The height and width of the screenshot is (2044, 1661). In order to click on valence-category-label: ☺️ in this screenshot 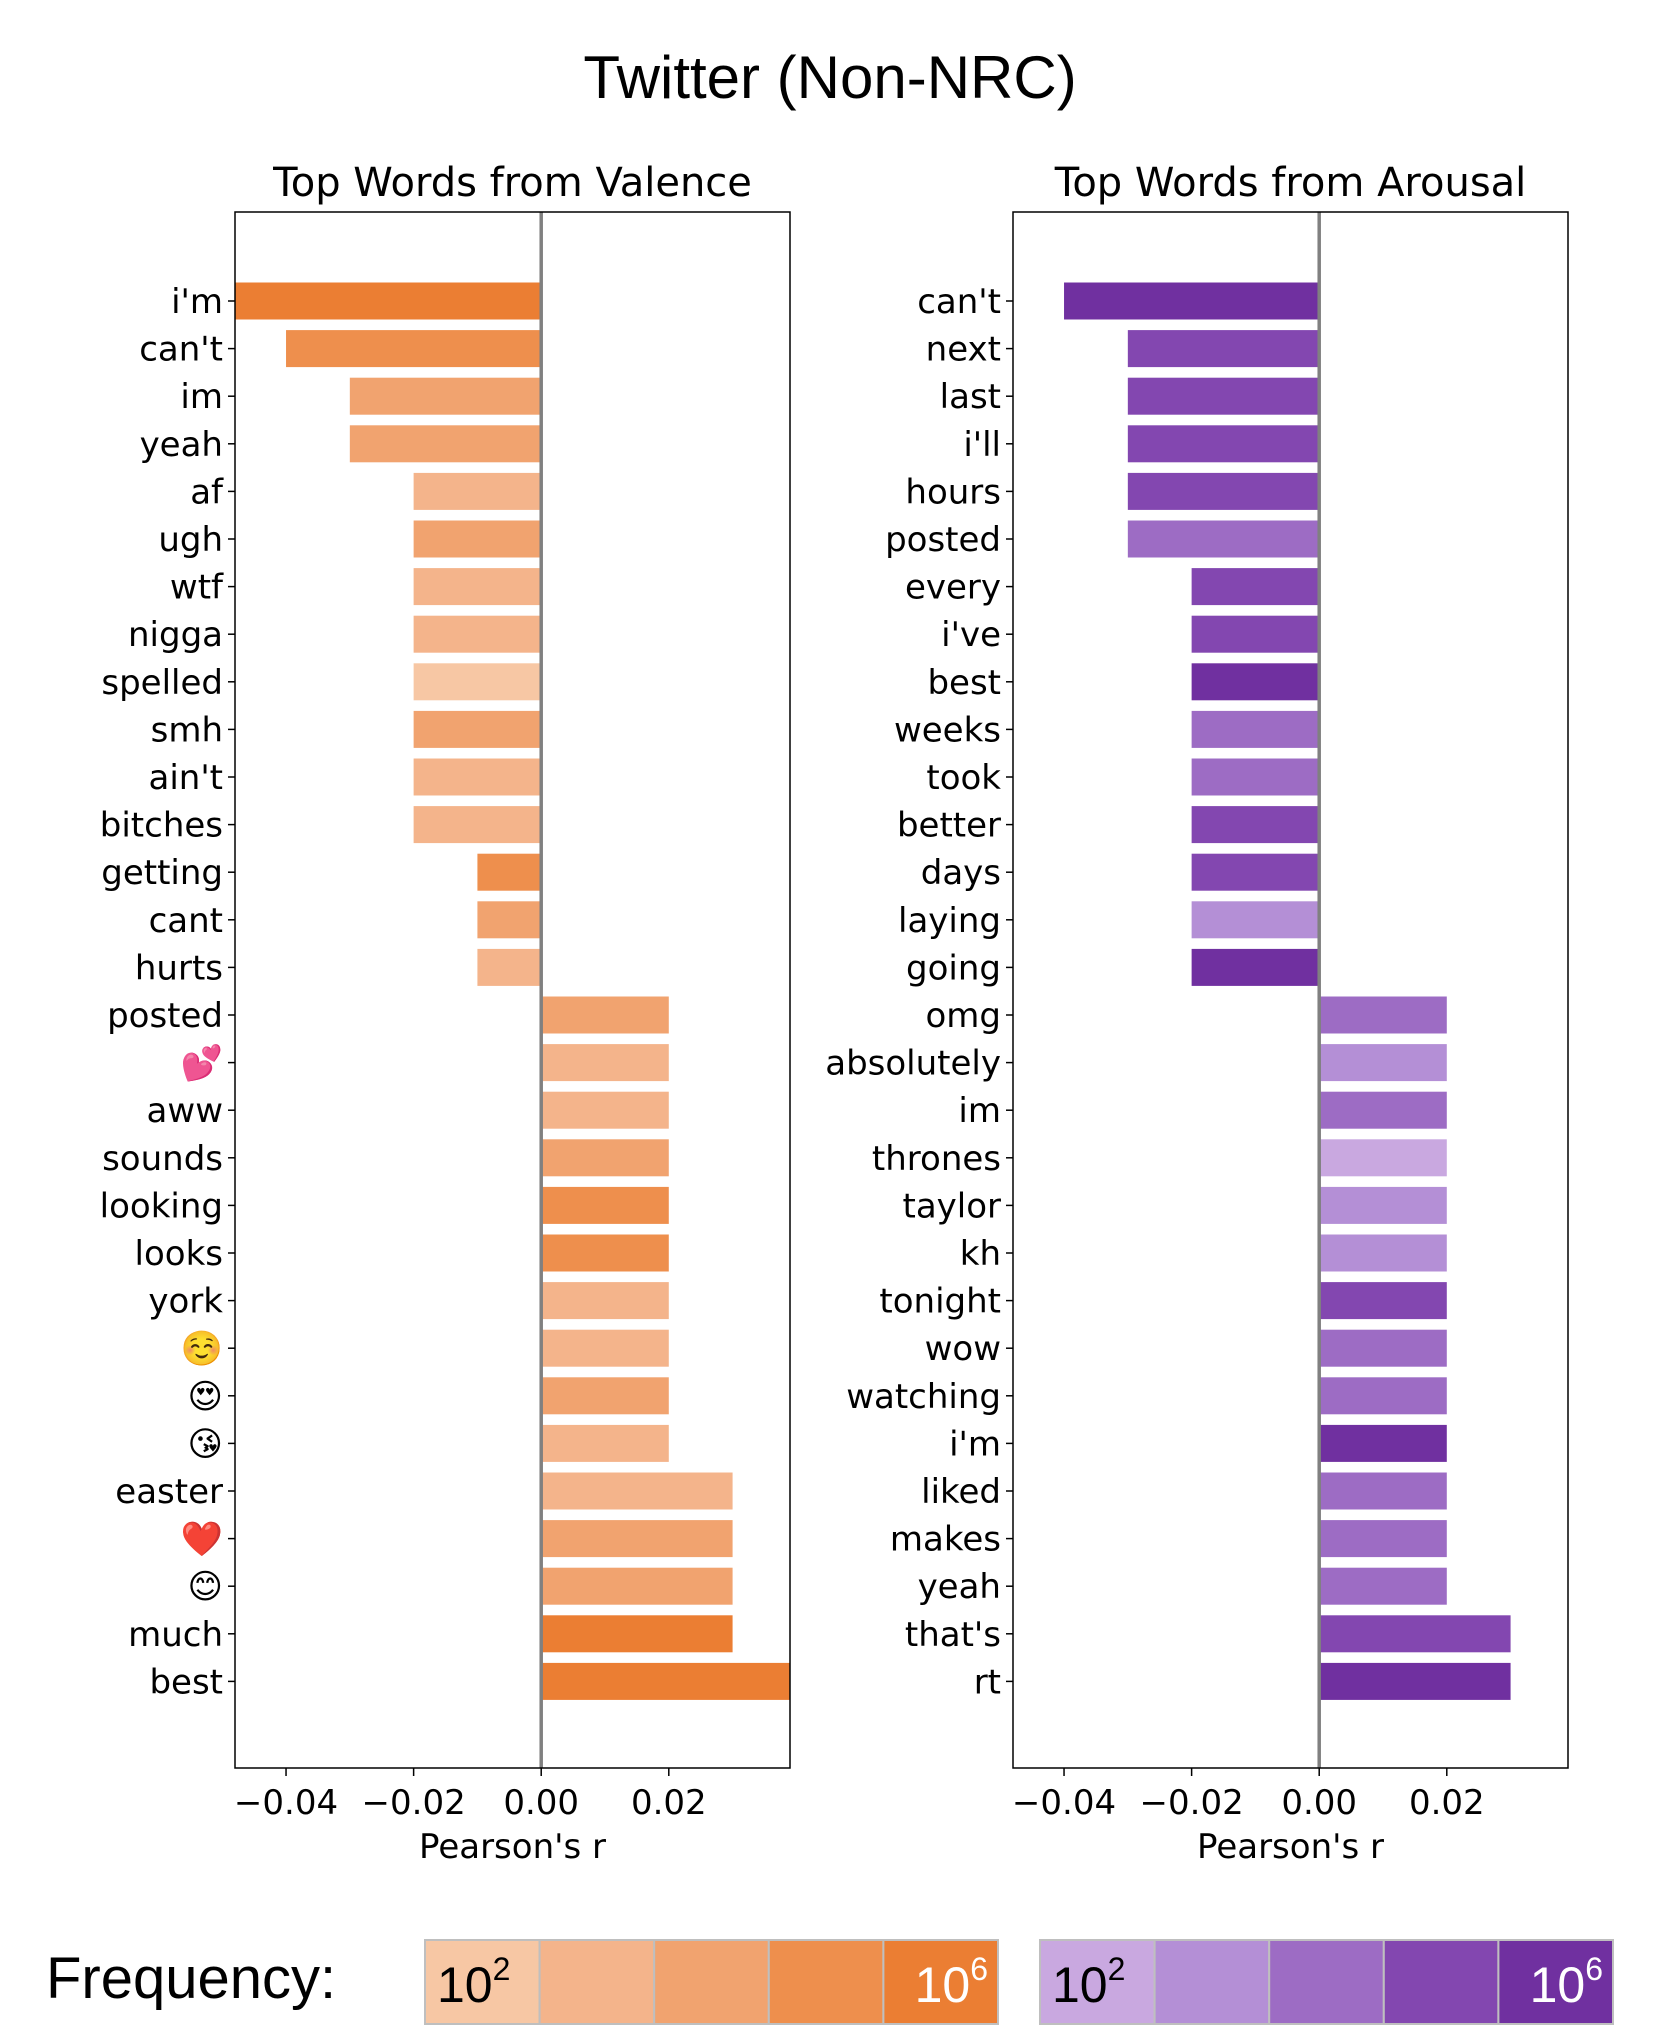, I will do `click(202, 1349)`.